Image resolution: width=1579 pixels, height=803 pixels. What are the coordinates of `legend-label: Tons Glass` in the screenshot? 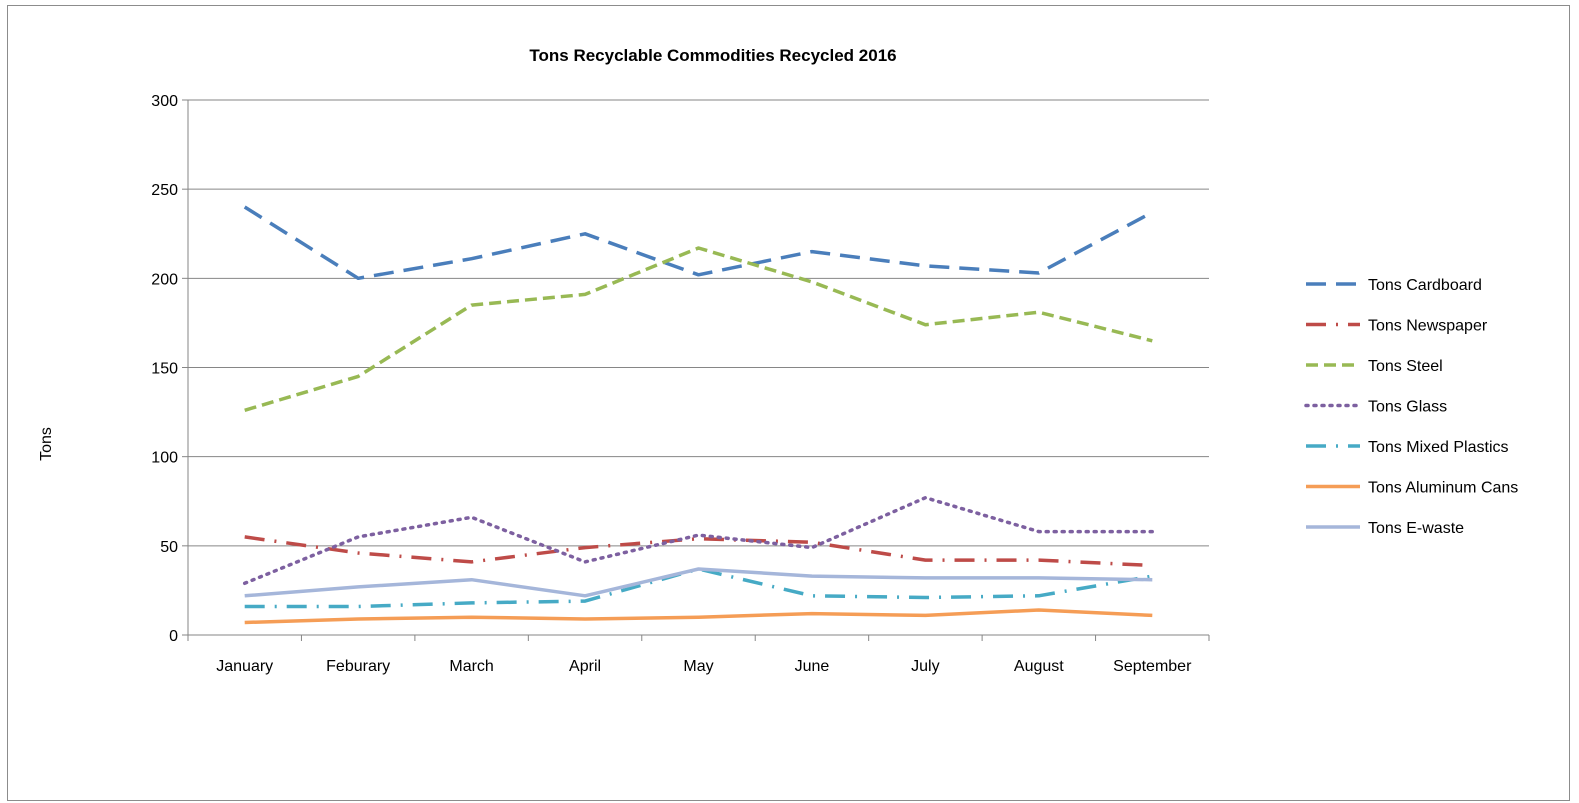 It's located at (1407, 407).